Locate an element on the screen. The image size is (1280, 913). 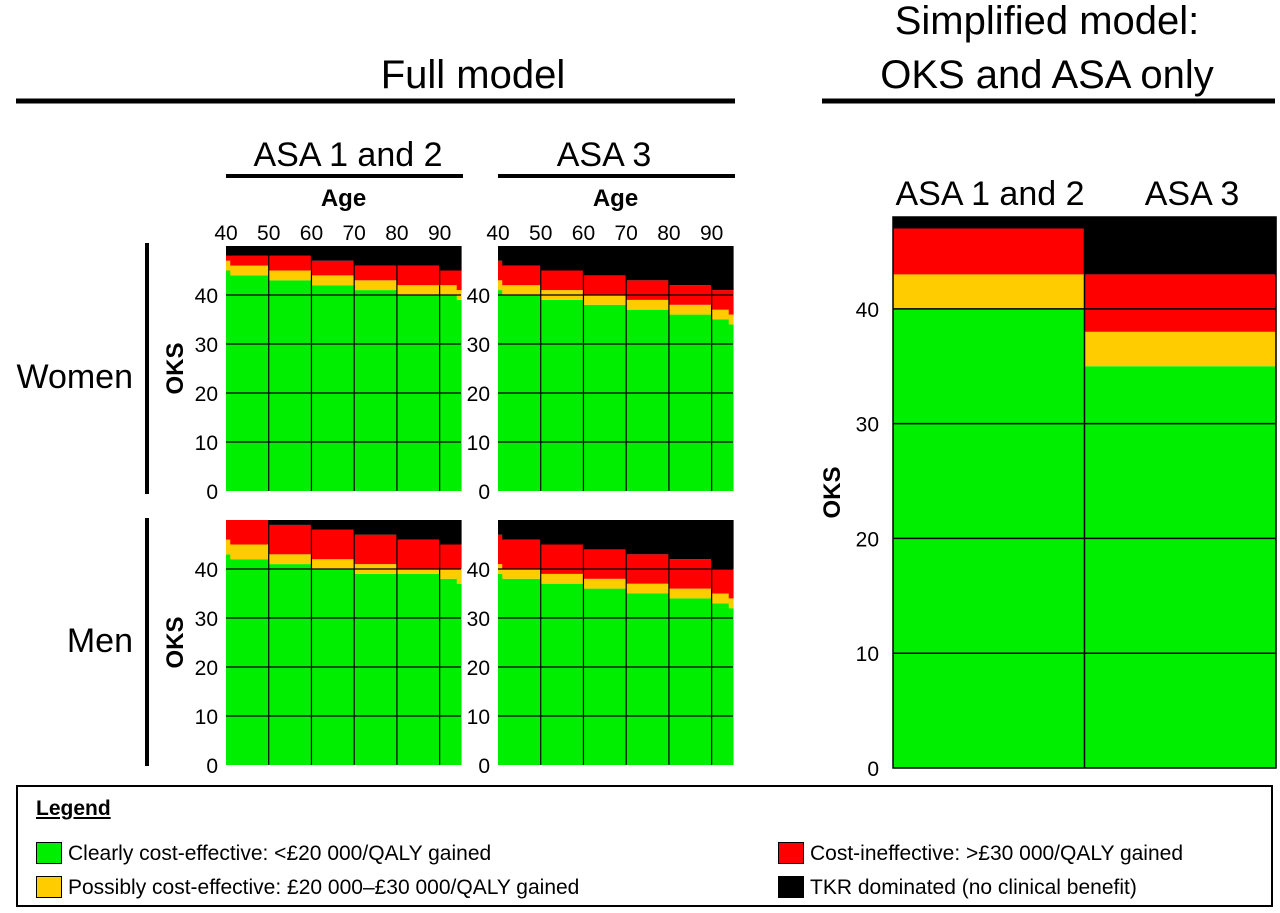
legend-title: Legend is located at coordinates (73, 808).